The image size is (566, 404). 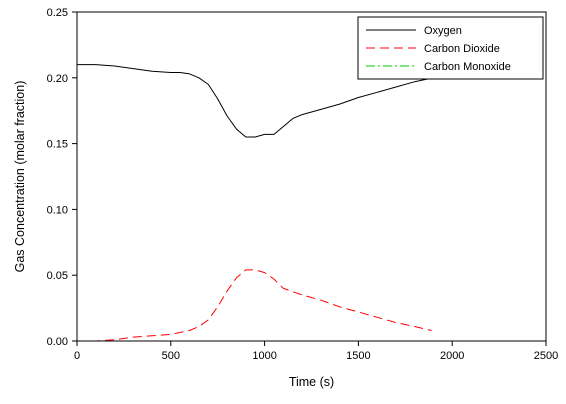 I want to click on x-tick-label: 0, so click(x=77, y=356).